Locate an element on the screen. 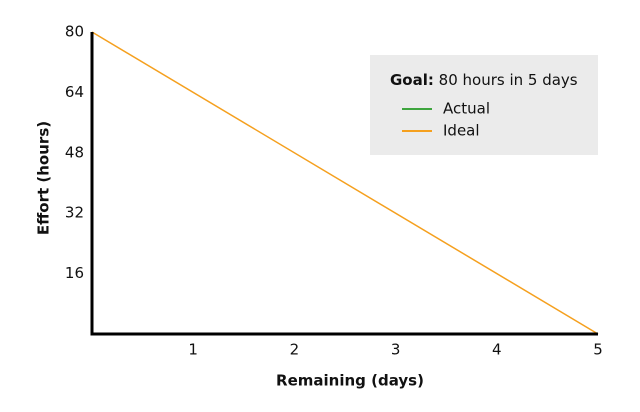  legend-label: Ideal is located at coordinates (461, 131).